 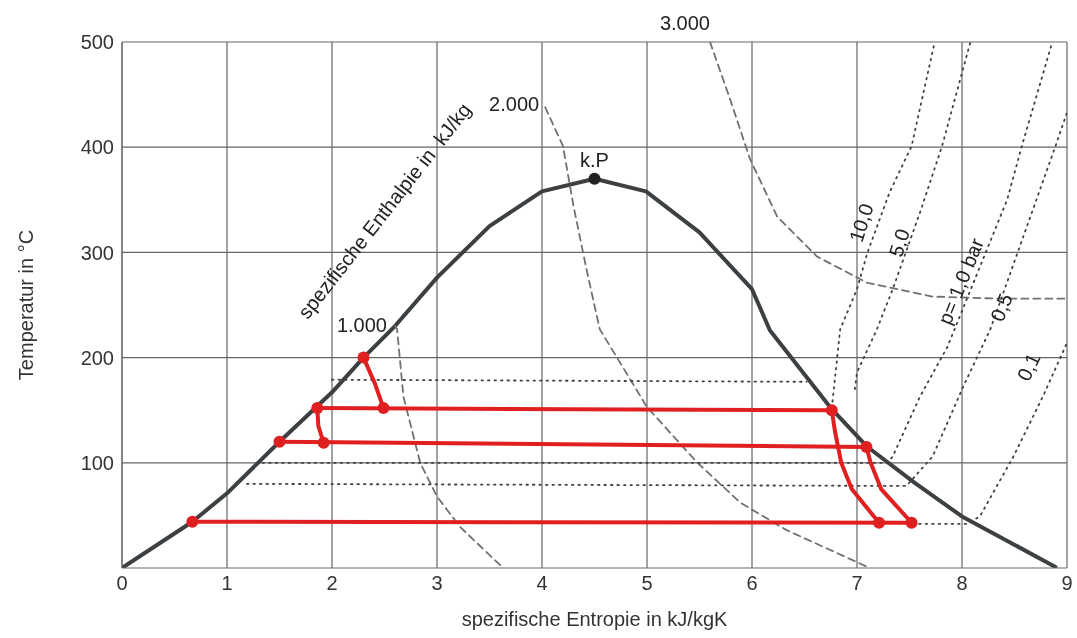 I want to click on annotation: 3.000, so click(x=684, y=23).